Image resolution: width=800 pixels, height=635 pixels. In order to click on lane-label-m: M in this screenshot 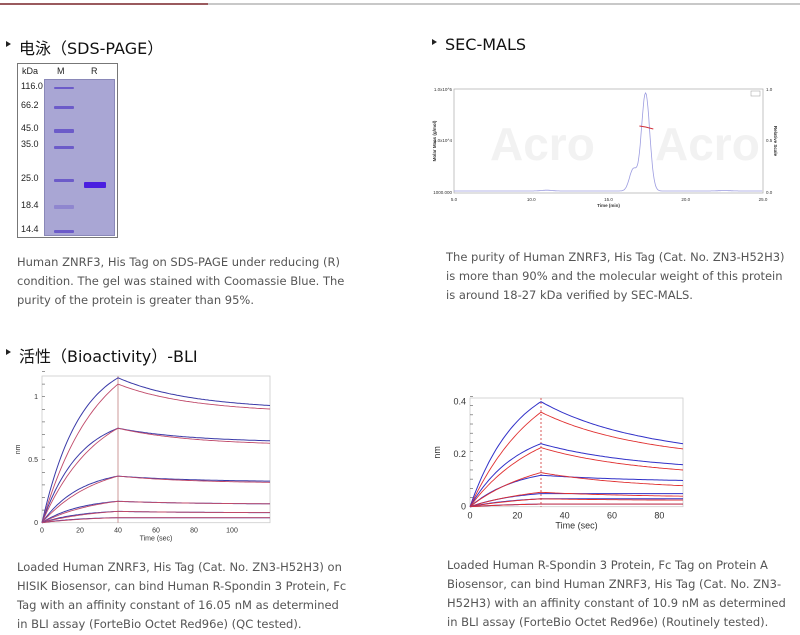, I will do `click(61, 71)`.